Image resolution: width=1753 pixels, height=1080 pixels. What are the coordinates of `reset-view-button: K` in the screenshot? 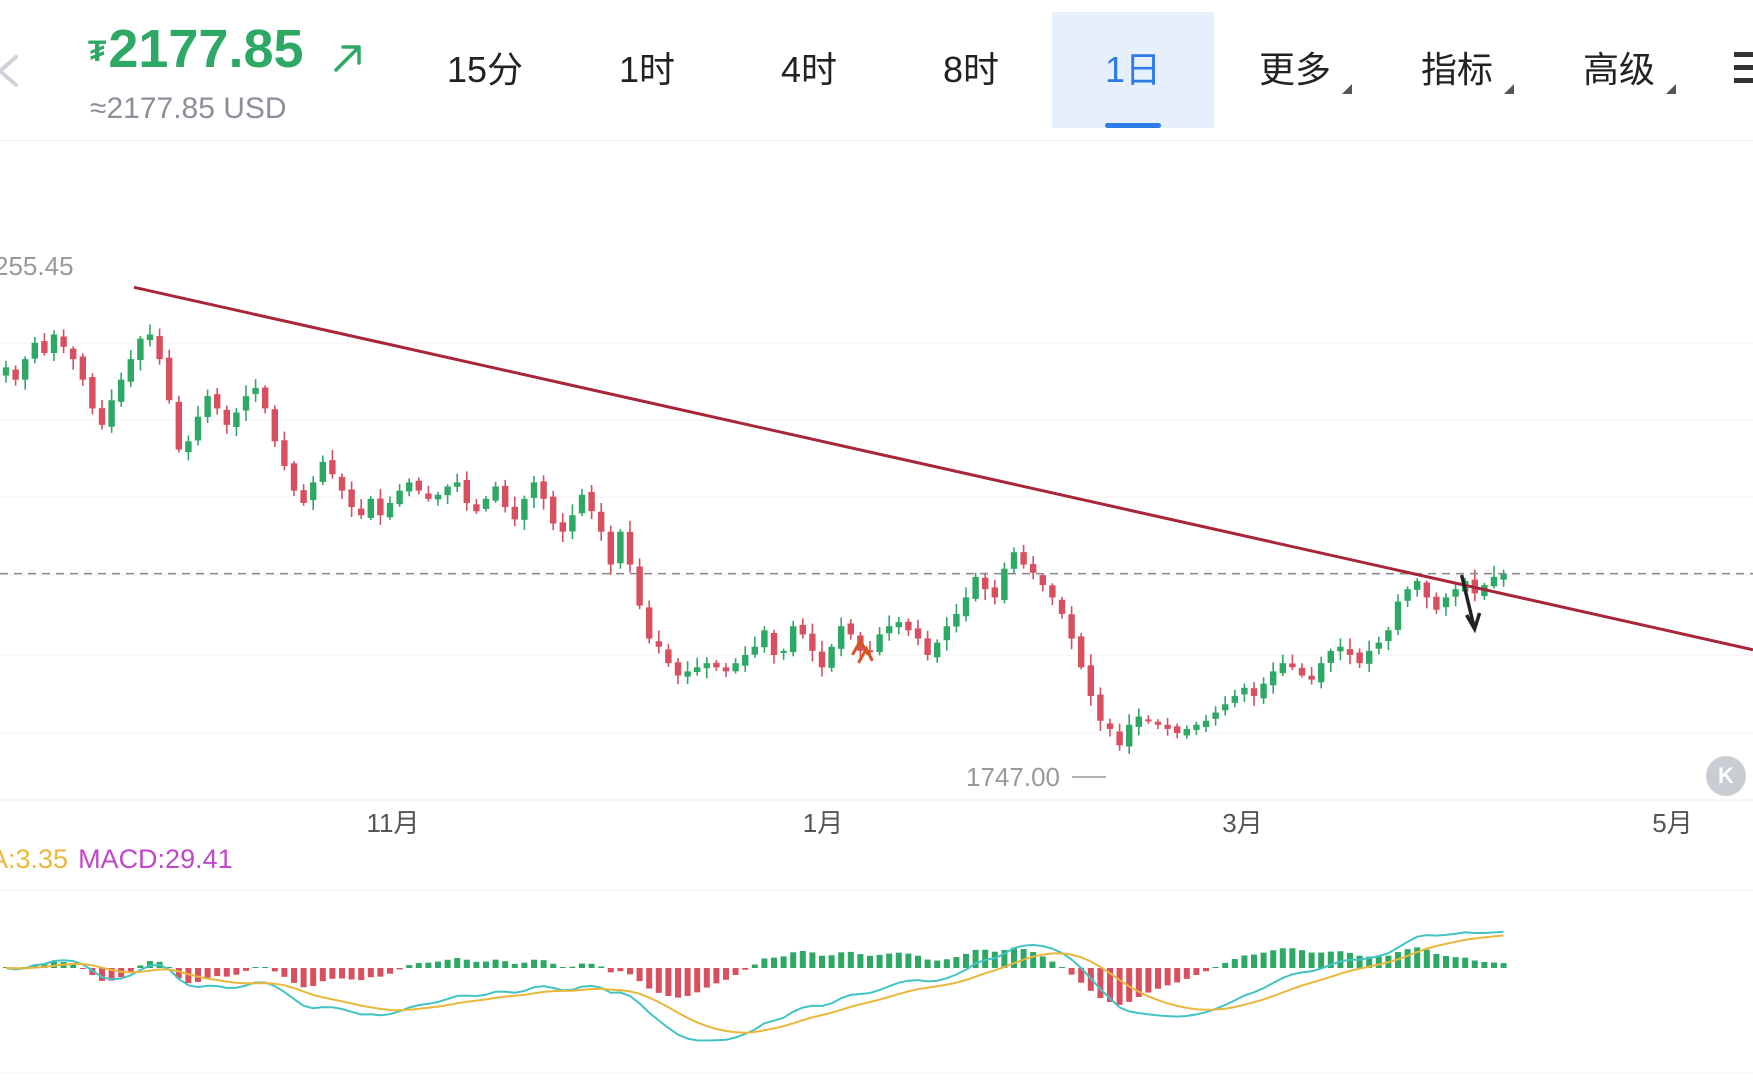 It's located at (1726, 776).